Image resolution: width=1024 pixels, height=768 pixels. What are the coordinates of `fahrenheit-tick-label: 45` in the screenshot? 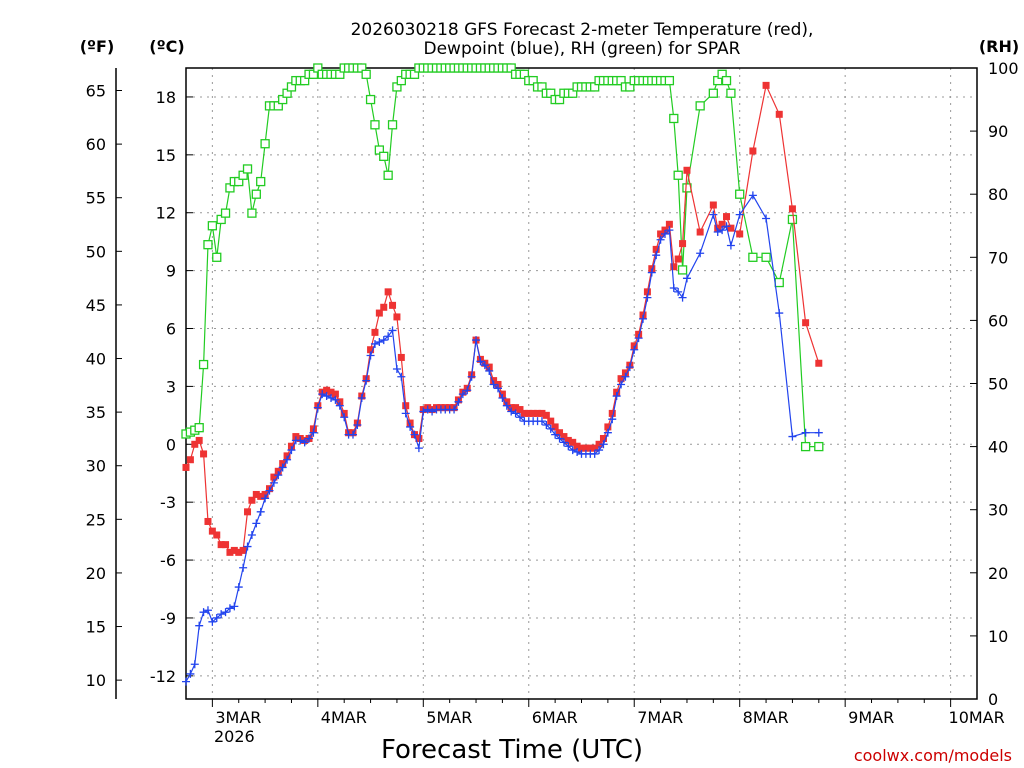 It's located at (96, 305).